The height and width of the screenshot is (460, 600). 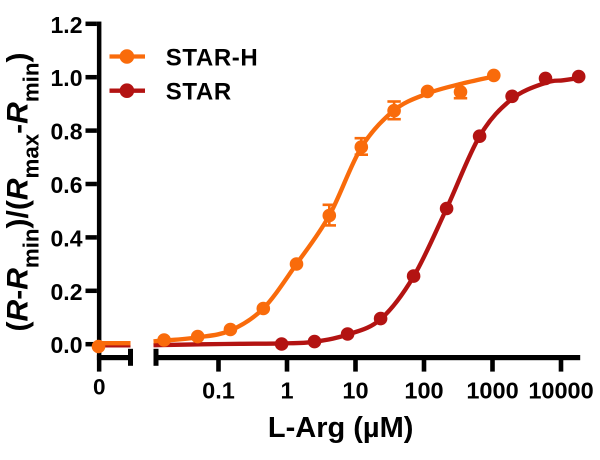 I want to click on svg-text: 10, so click(x=355, y=391).